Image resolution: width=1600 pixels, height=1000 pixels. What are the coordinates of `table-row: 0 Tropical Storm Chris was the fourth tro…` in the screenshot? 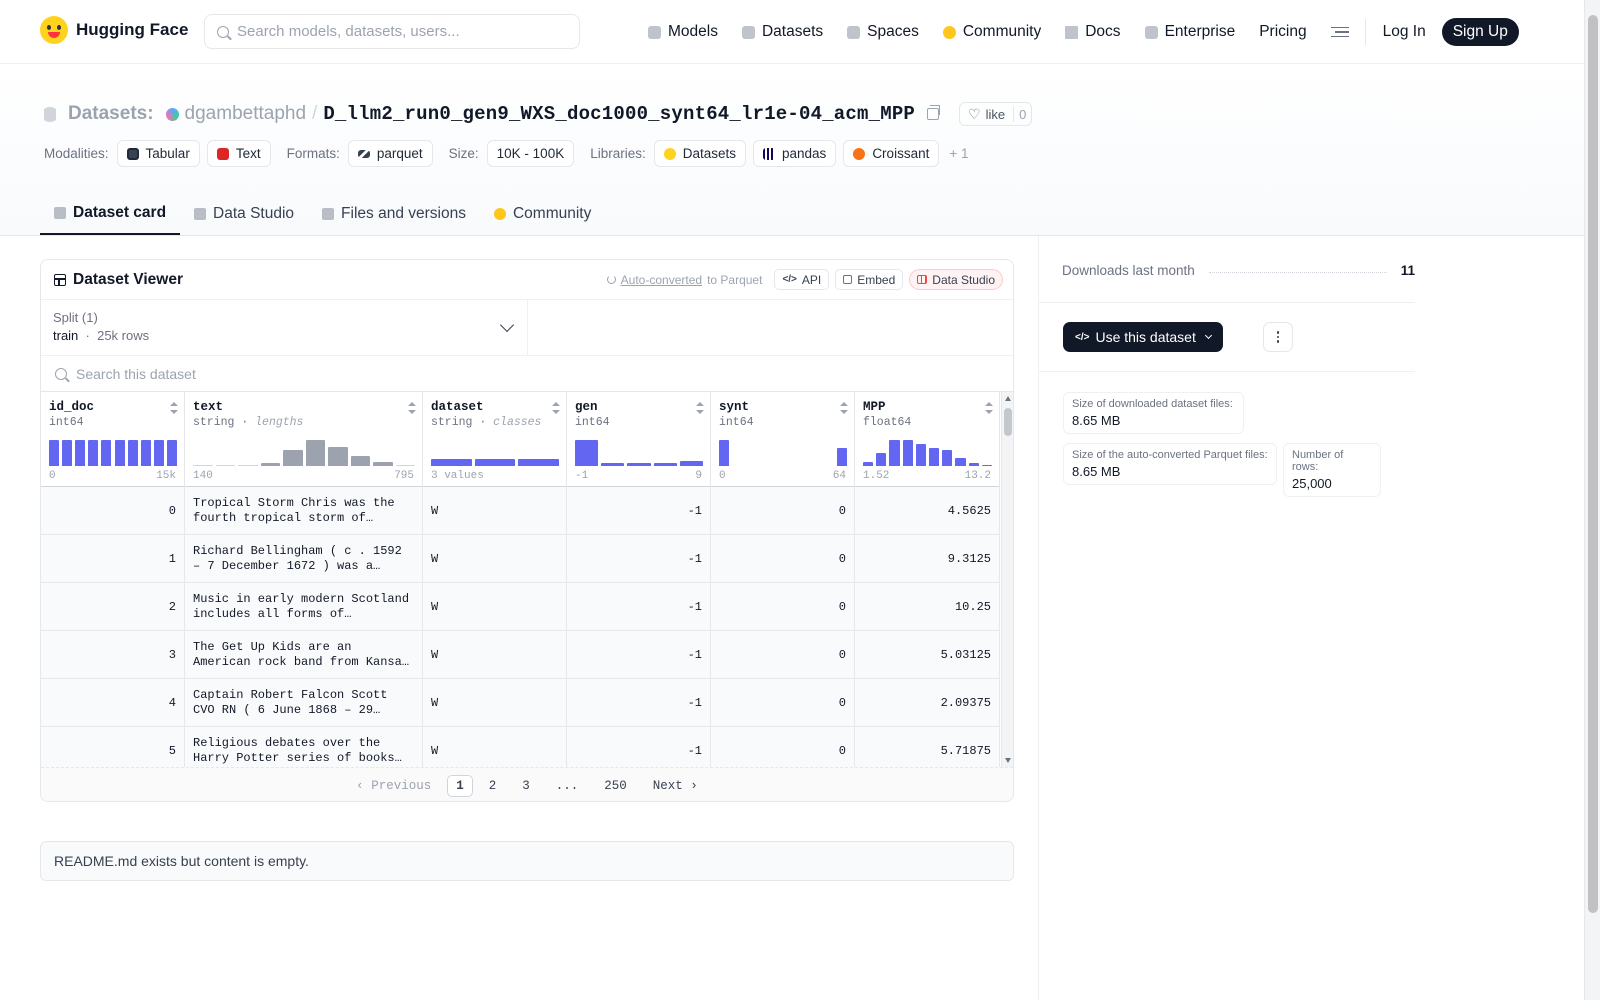 It's located at (520, 511).